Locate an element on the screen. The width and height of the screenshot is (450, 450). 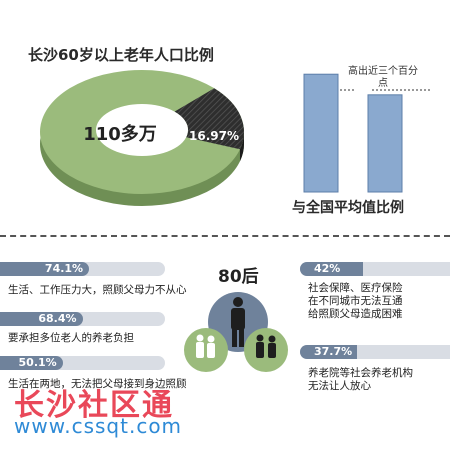
watermark-url: www.cssqt.com is located at coordinates (98, 426).